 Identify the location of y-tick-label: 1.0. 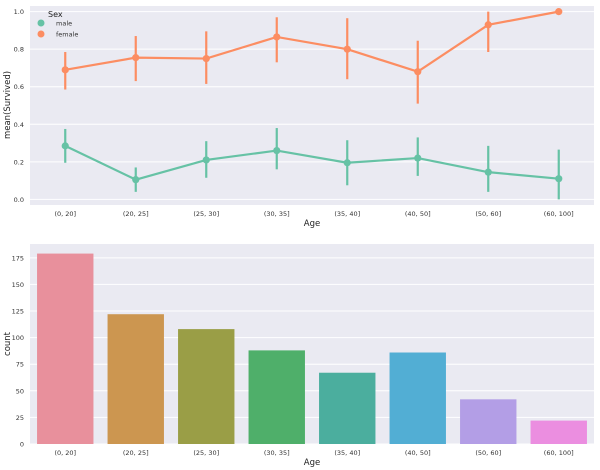
(19, 12).